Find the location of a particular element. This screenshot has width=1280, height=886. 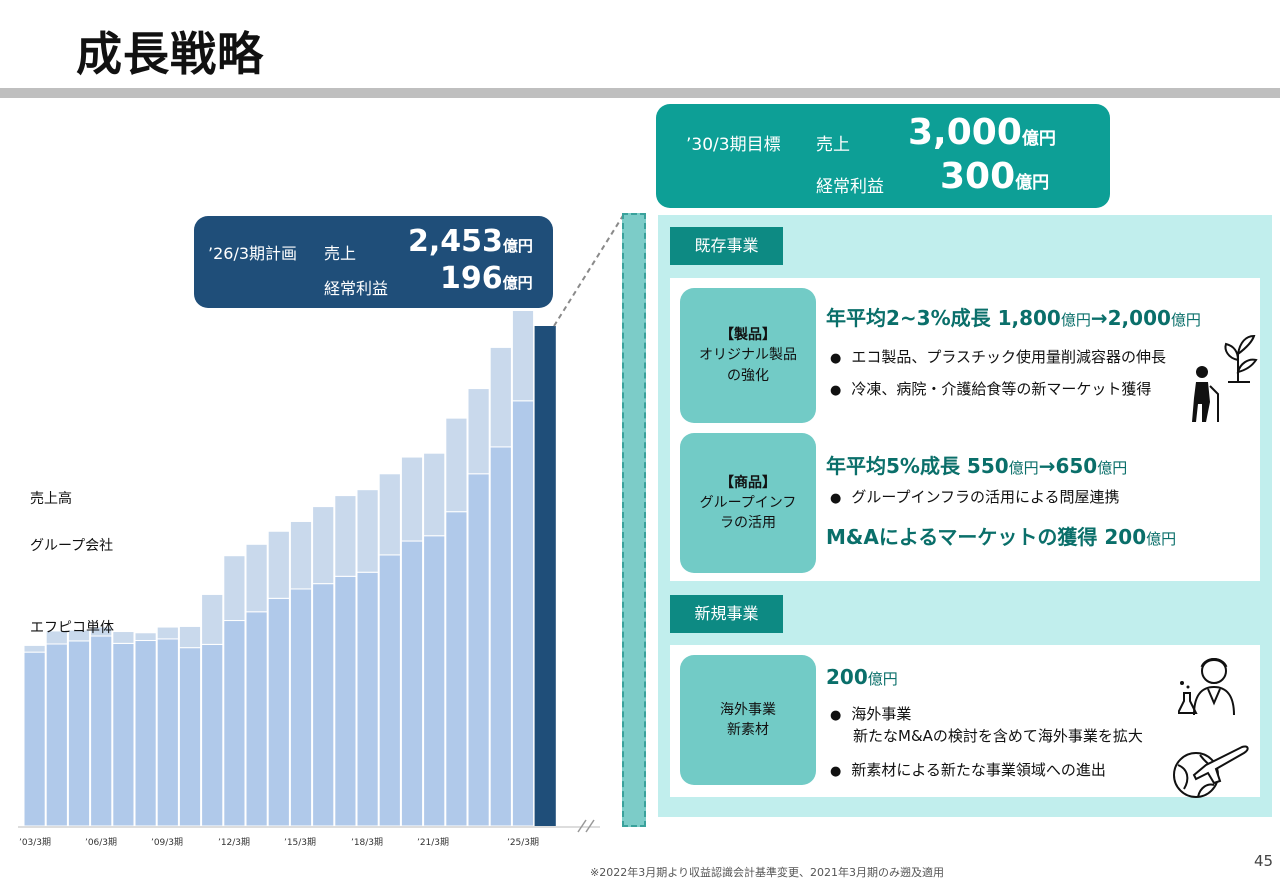

legend-sales: 売上高 is located at coordinates (51, 499).